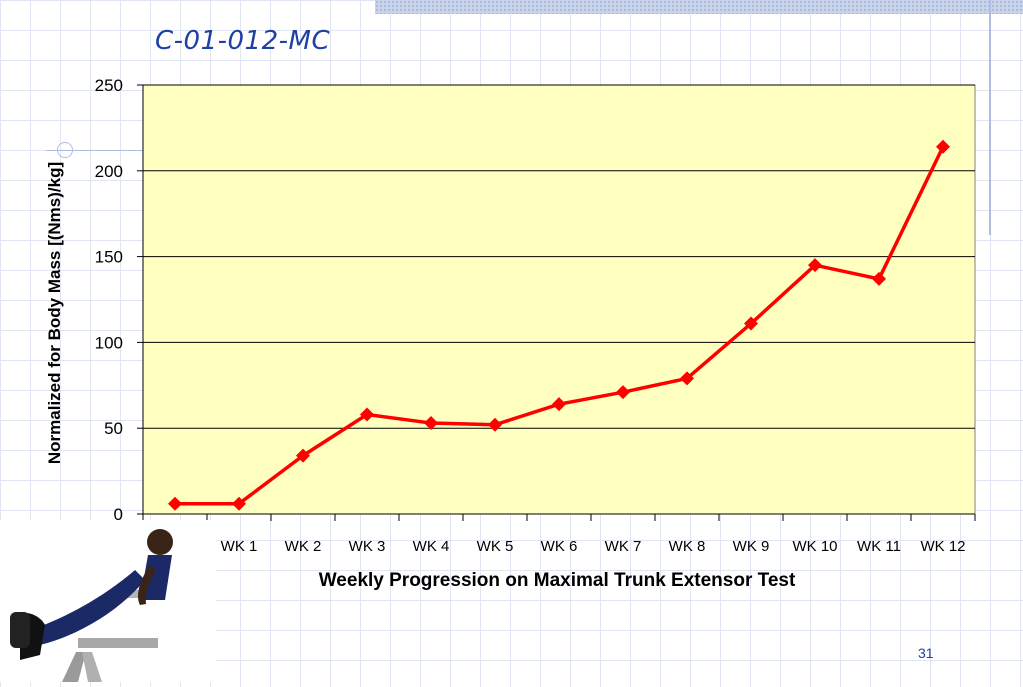 The height and width of the screenshot is (687, 1023). What do you see at coordinates (367, 546) in the screenshot?
I see `x-tick-label: WK 3` at bounding box center [367, 546].